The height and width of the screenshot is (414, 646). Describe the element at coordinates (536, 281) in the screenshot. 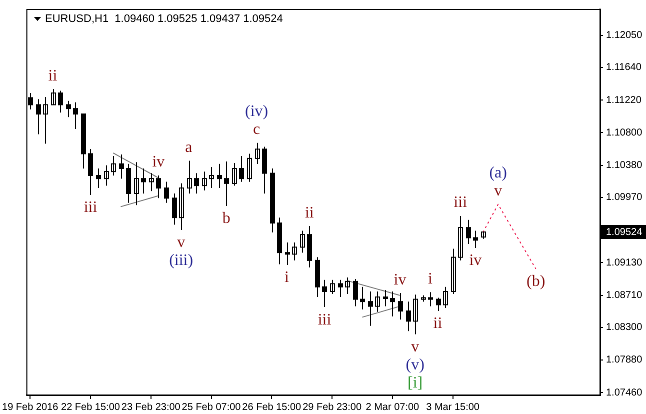

I see `annotation: (b)` at that location.